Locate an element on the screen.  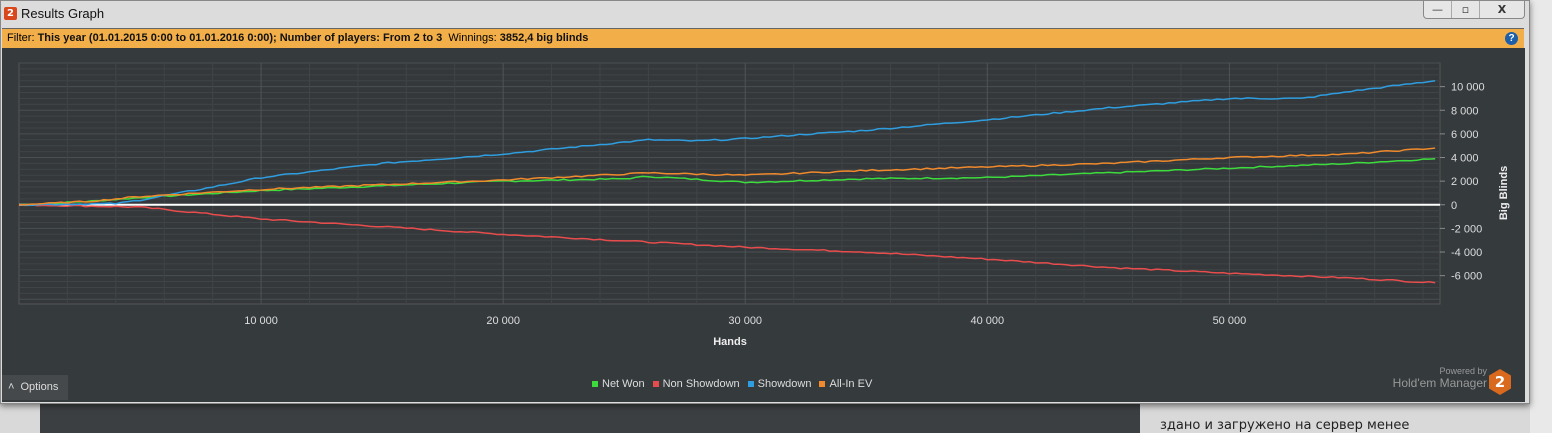
y-tick-label: 8 000 is located at coordinates (1465, 111).